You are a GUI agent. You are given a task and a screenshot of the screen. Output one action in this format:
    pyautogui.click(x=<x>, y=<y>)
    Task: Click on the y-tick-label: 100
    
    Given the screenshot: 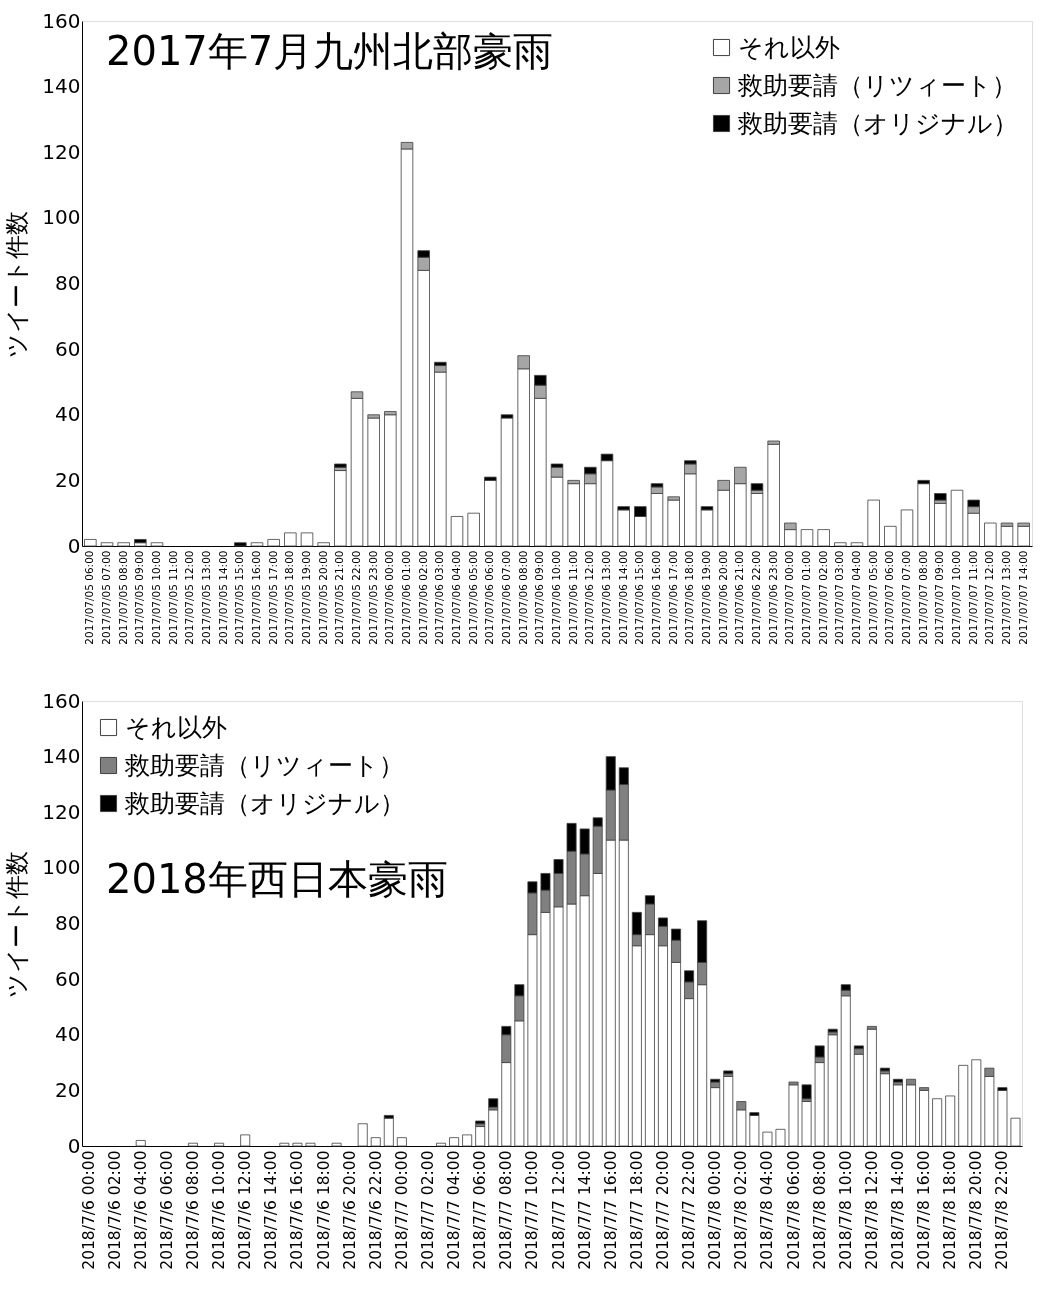 What is the action you would take?
    pyautogui.click(x=61, y=217)
    